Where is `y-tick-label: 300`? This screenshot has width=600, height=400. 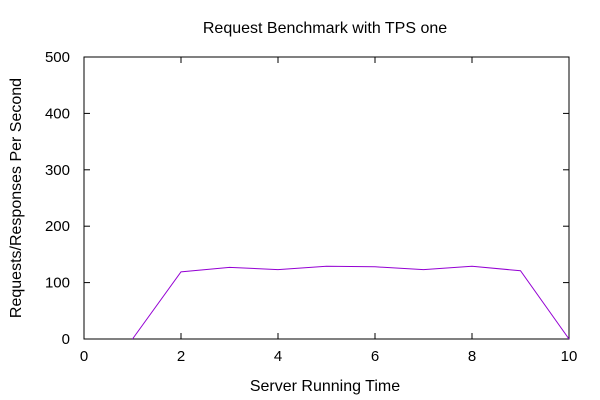 y-tick-label: 300 is located at coordinates (57, 170).